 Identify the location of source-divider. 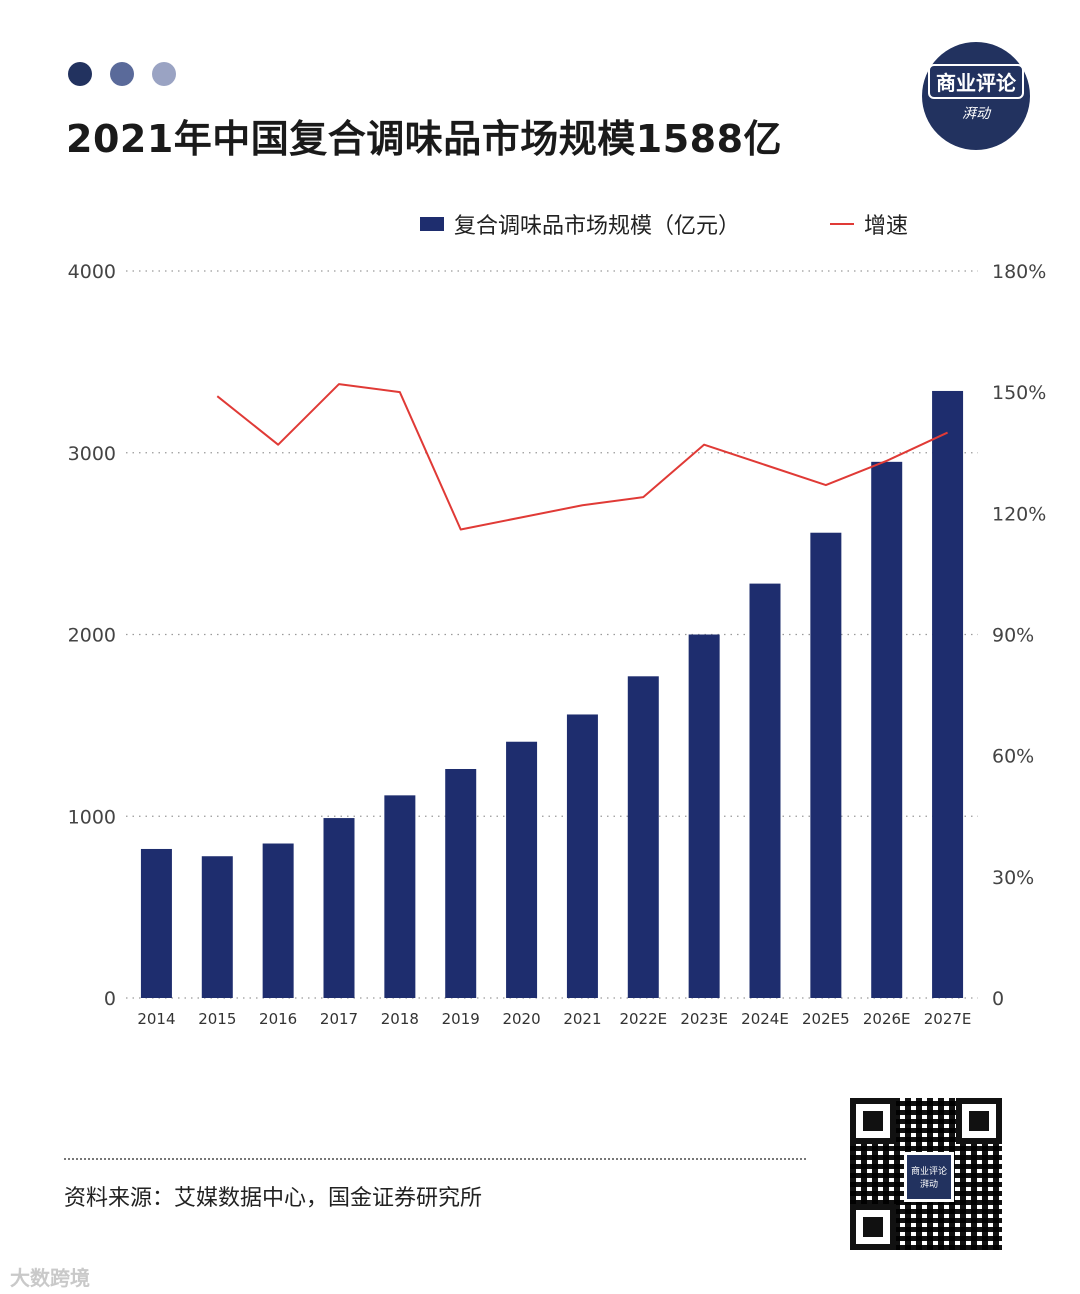
(435, 1159).